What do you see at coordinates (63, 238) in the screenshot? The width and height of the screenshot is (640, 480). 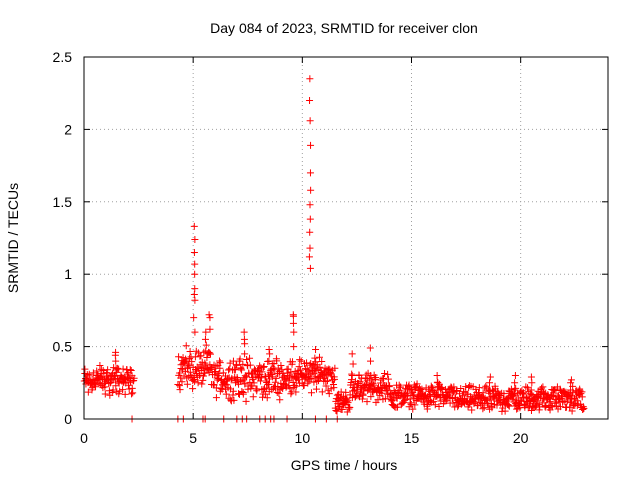 I see `y-tick-labels: 0 0.5 1 1.5 2 2.5` at bounding box center [63, 238].